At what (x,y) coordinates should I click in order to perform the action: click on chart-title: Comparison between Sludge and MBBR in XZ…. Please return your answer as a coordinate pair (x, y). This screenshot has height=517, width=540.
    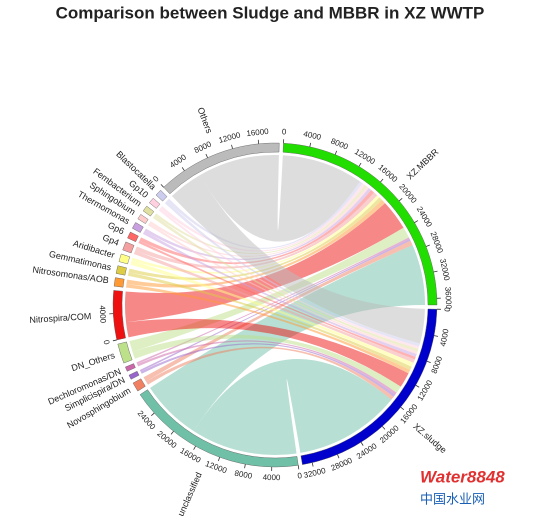
    Looking at the image, I should click on (270, 12).